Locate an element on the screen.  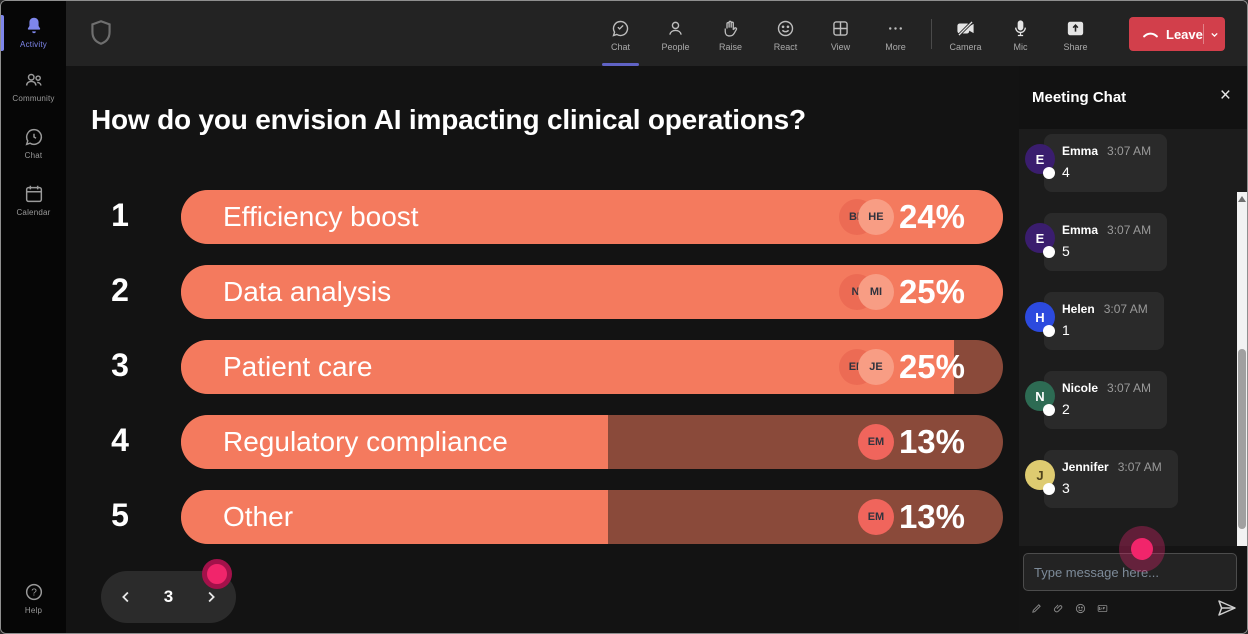
leave-button-main: Leave is located at coordinates (1166, 34).